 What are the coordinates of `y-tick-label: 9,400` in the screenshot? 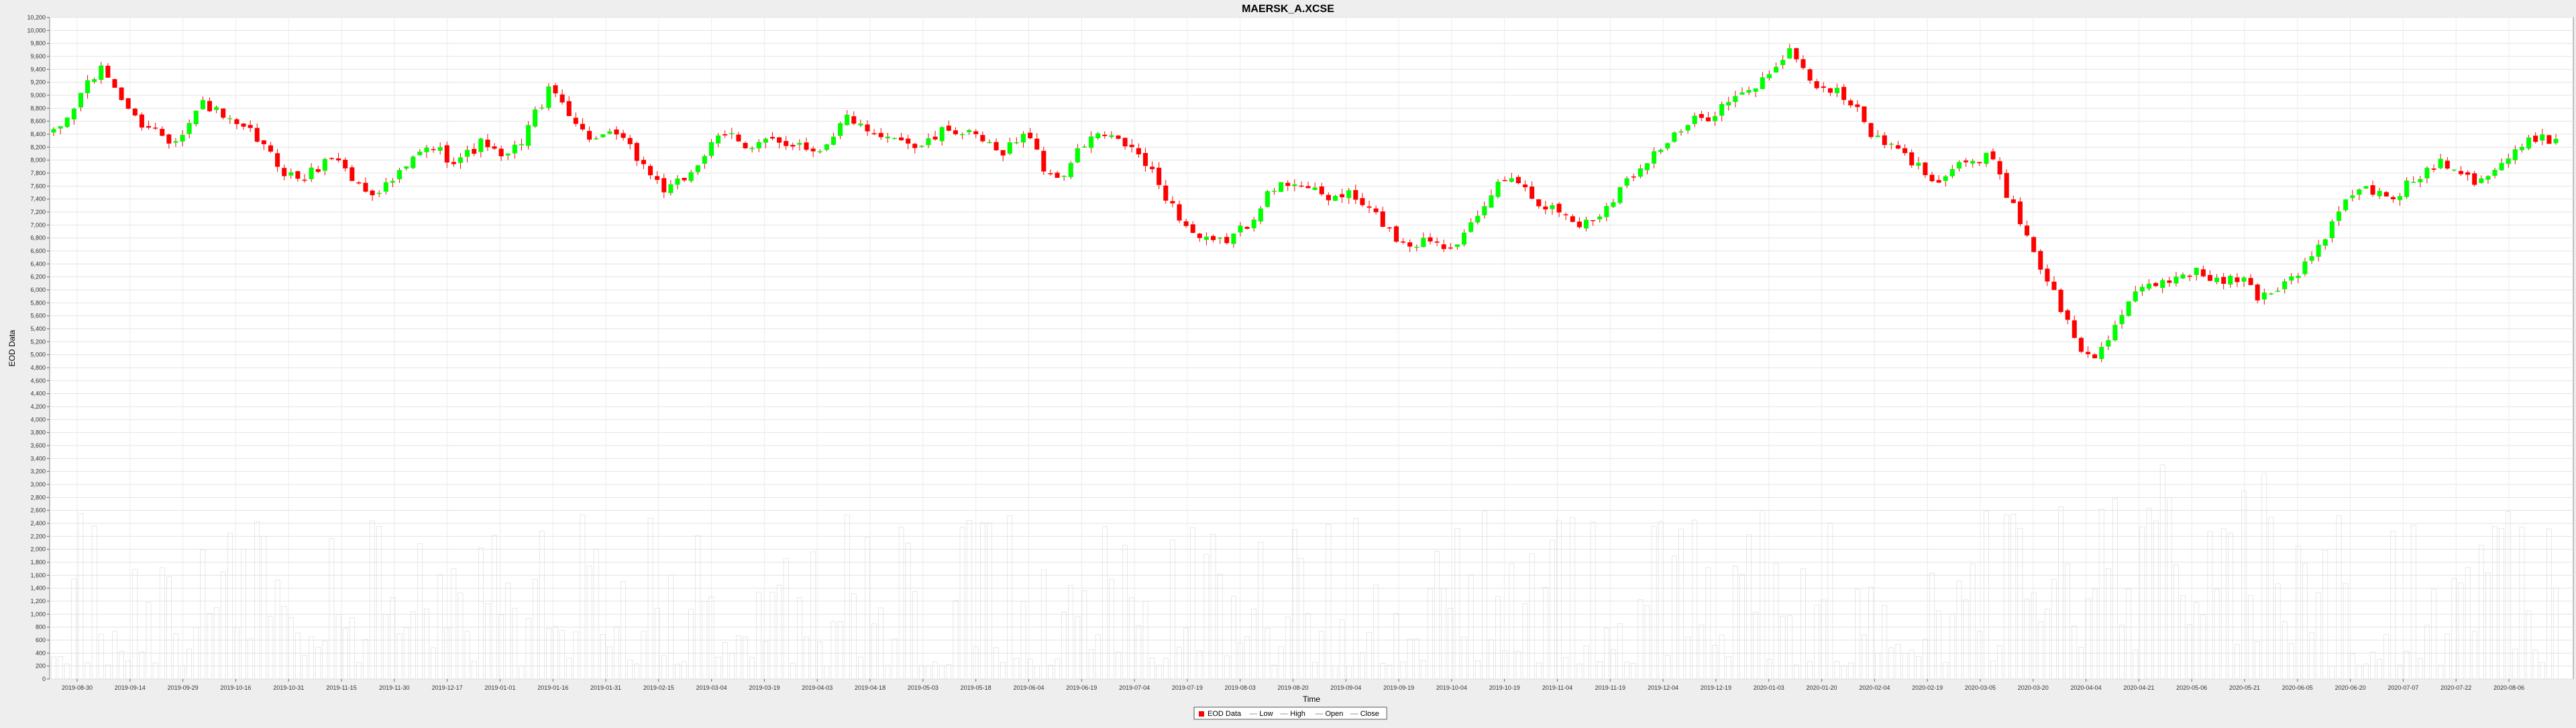 It's located at (38, 69).